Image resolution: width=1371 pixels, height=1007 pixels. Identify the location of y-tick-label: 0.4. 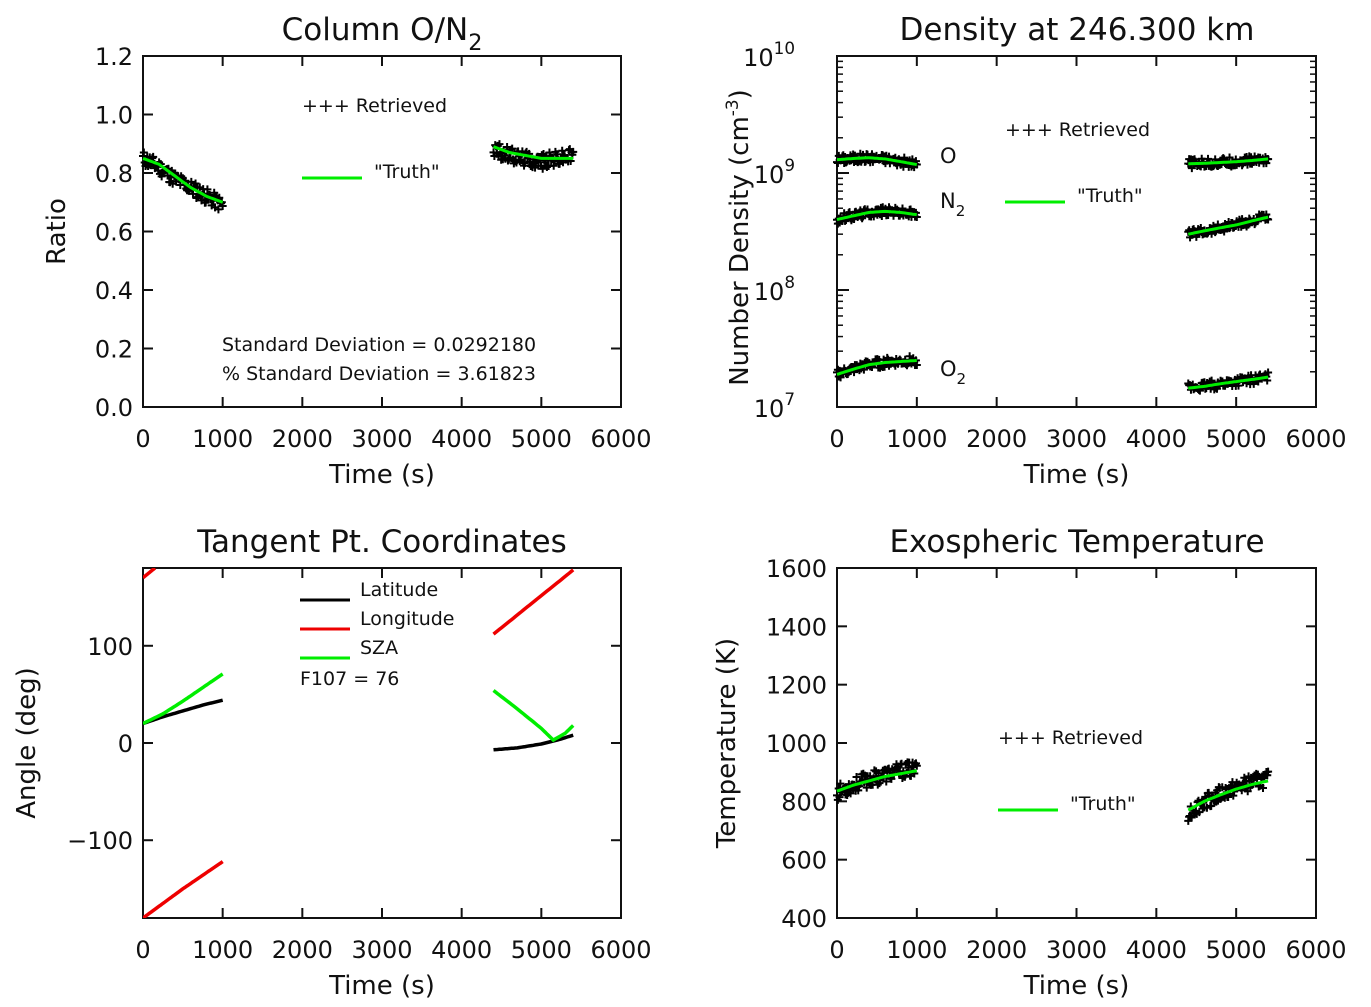
(114, 291).